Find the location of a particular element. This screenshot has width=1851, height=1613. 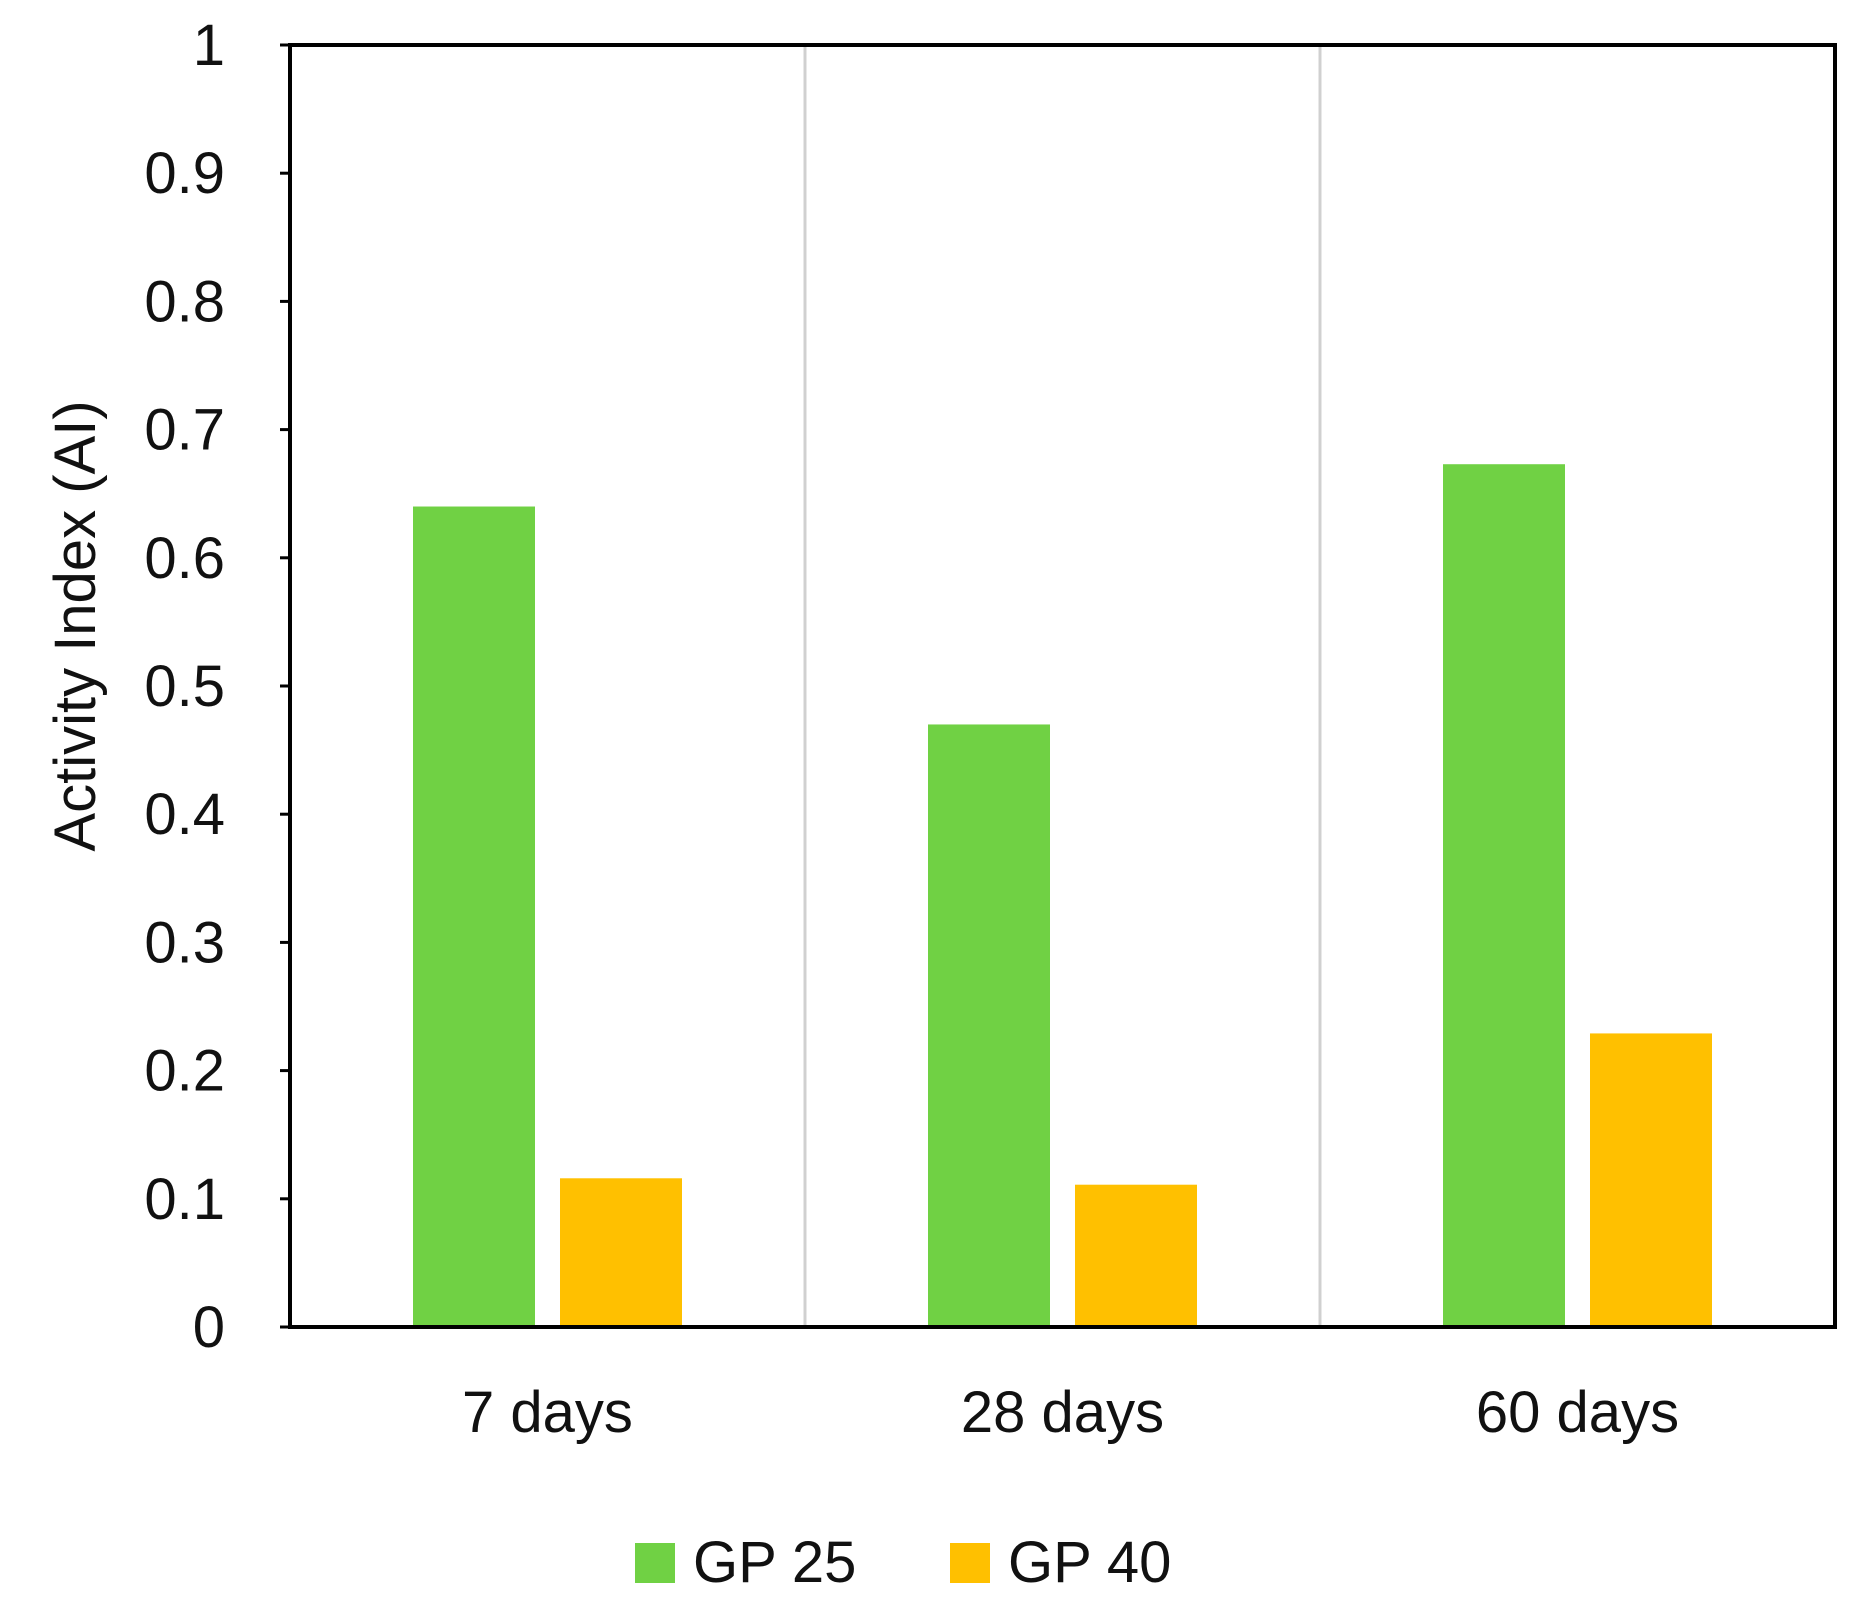

bar-gp-25-7-days is located at coordinates (474, 916).